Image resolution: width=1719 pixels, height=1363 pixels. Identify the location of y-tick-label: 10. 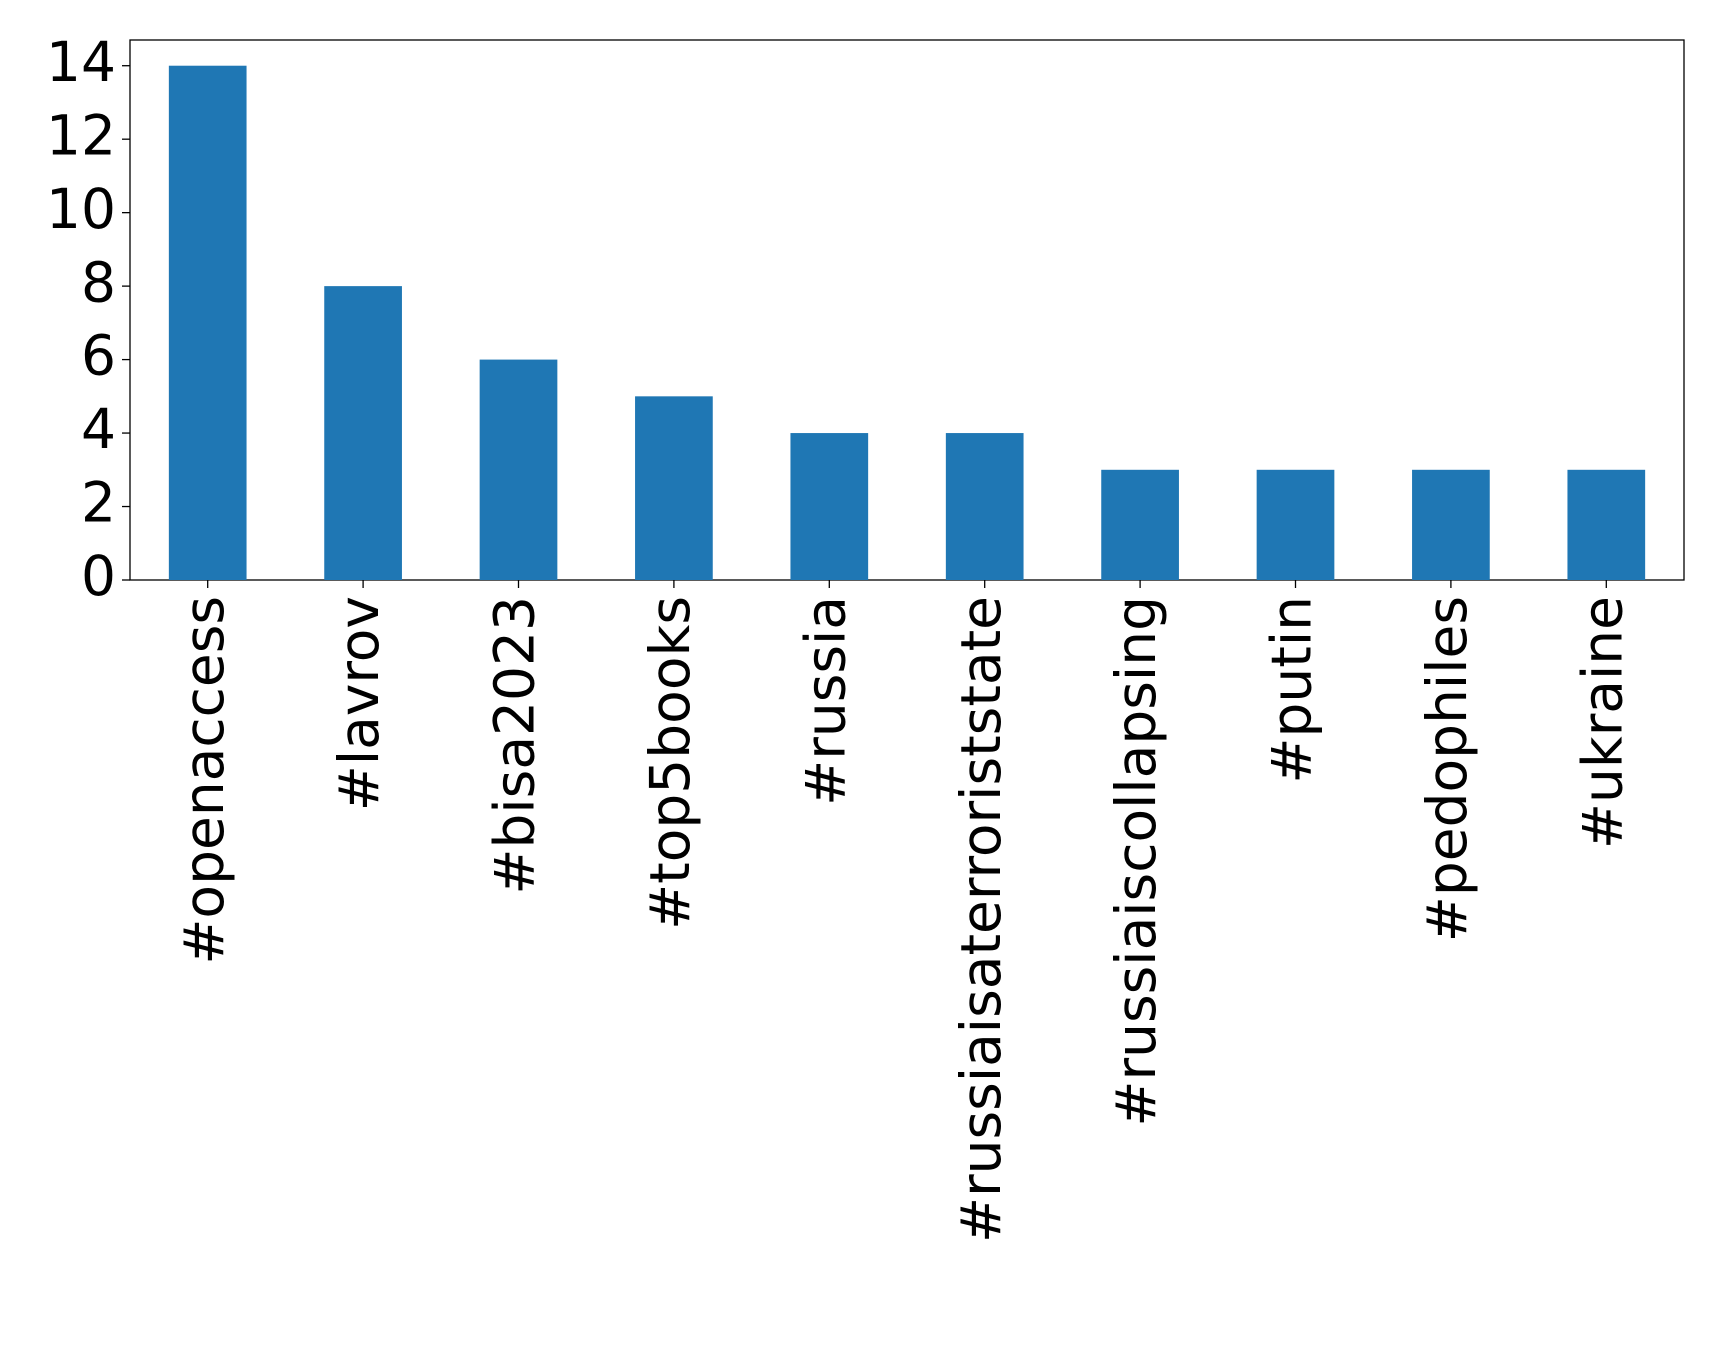
(81, 209).